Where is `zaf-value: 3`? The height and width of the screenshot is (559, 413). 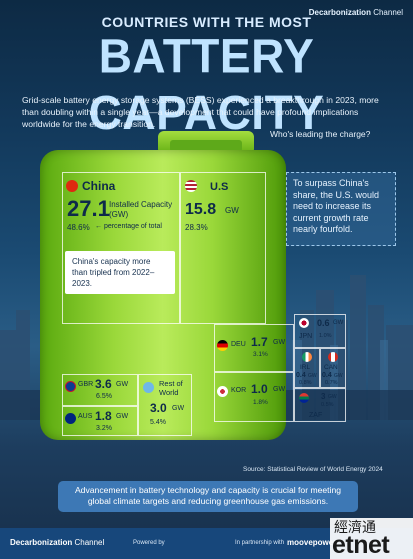 zaf-value: 3 is located at coordinates (323, 396).